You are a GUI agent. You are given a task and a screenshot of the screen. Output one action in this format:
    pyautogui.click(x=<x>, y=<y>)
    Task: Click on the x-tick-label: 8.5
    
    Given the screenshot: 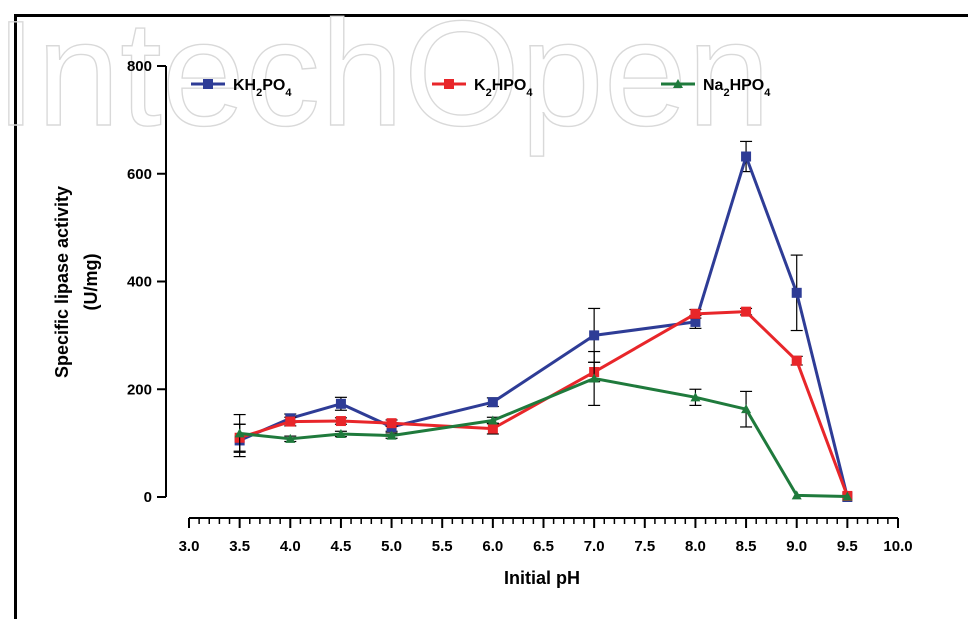 What is the action you would take?
    pyautogui.click(x=746, y=546)
    